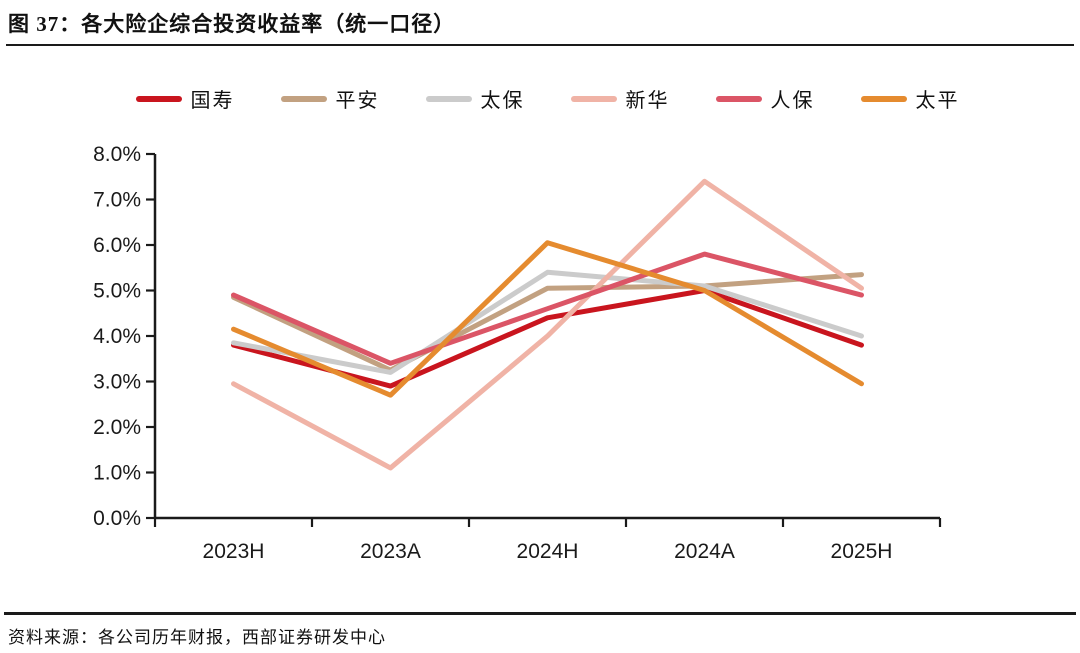 This screenshot has width=1080, height=653. I want to click on chart-legend: 国寿 平安 太保 新华 人保 太平, so click(546, 98).